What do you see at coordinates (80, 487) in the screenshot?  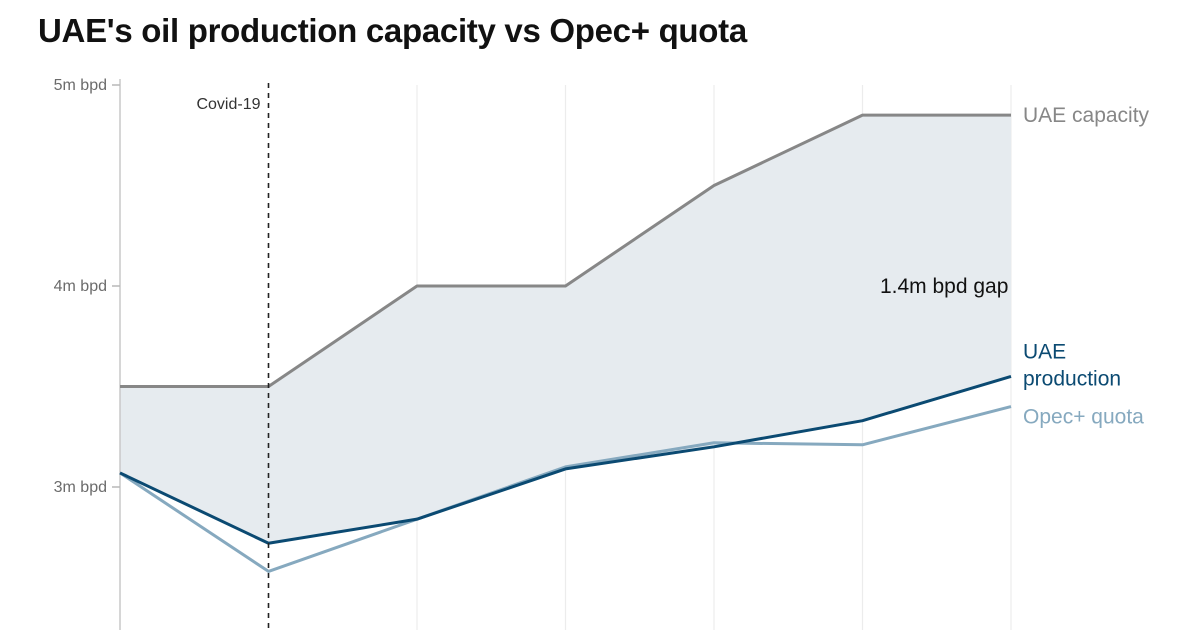 I see `y-tick-label: 3m bpd` at bounding box center [80, 487].